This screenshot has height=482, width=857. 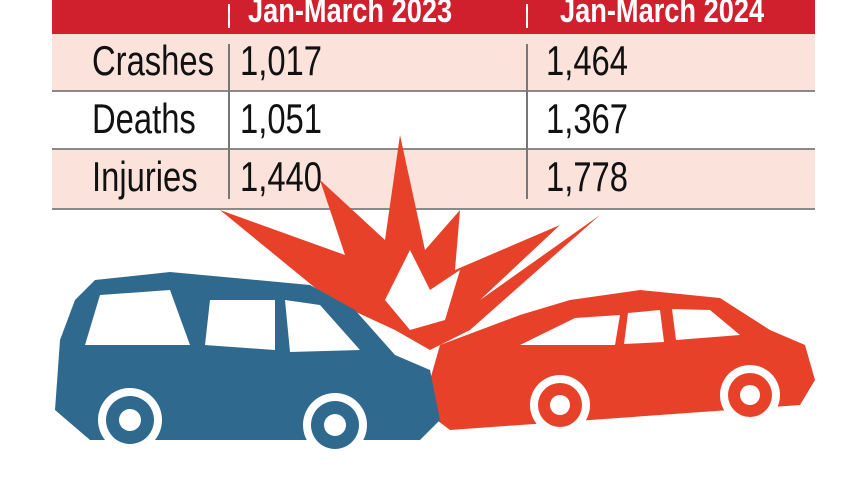 I want to click on cell-value: 1,464, so click(x=587, y=60).